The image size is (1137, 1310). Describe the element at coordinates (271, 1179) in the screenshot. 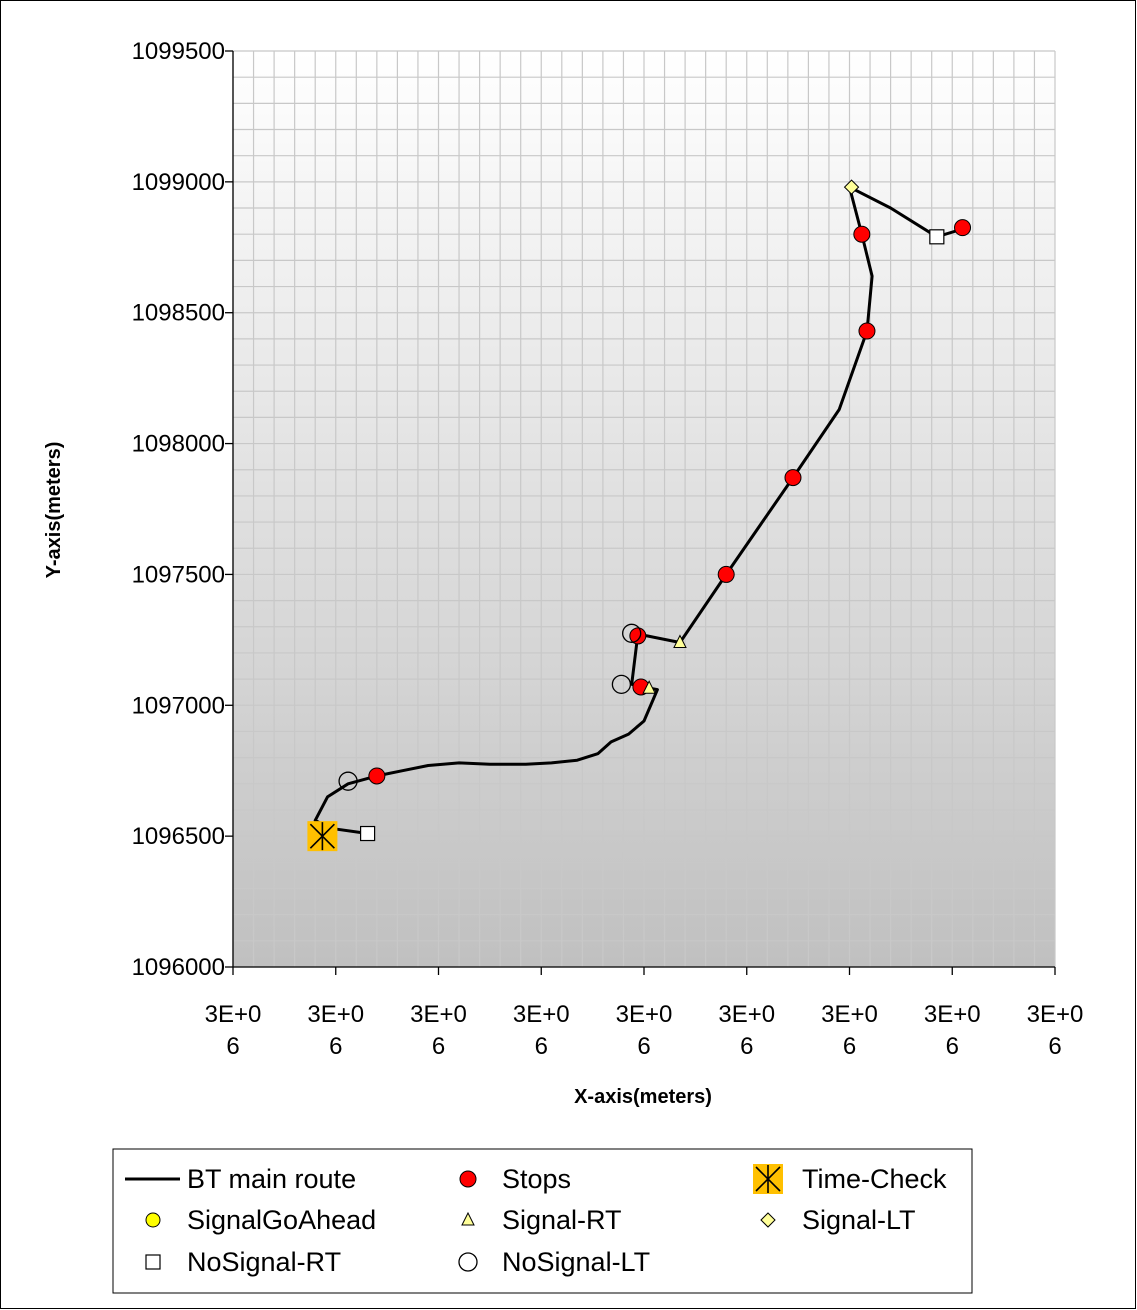

I see `legend-label: BT main route` at that location.